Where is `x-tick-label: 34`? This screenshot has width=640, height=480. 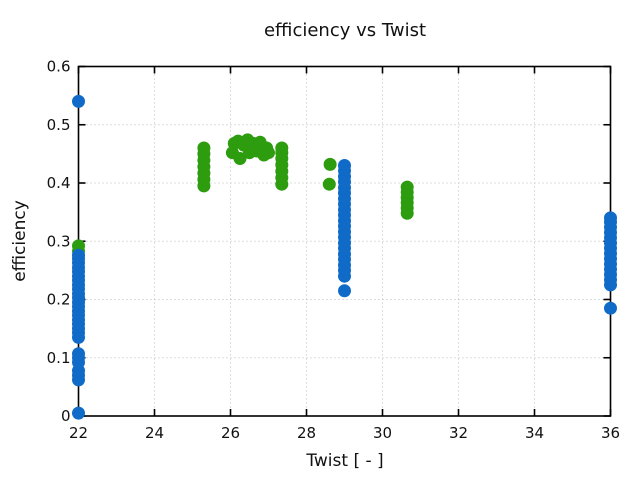 x-tick-label: 34 is located at coordinates (534, 433).